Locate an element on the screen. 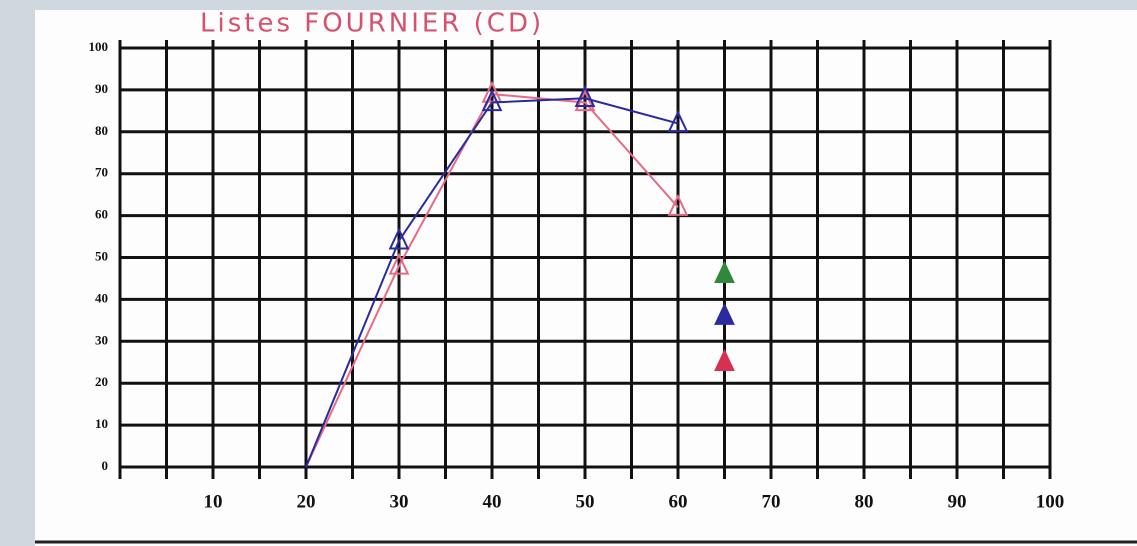  x-tick-label: 90 is located at coordinates (957, 501).